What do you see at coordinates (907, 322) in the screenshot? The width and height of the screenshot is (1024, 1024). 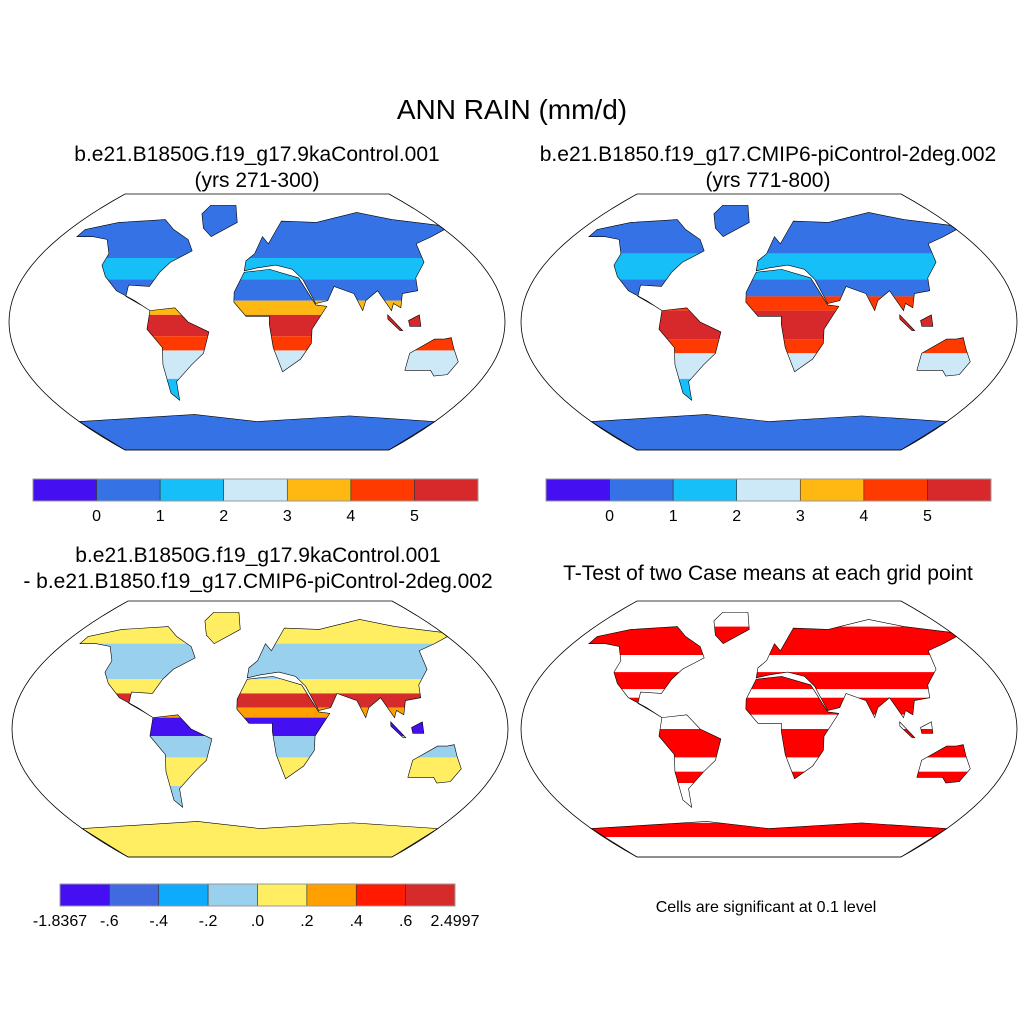 I see `coastline-sumatra` at bounding box center [907, 322].